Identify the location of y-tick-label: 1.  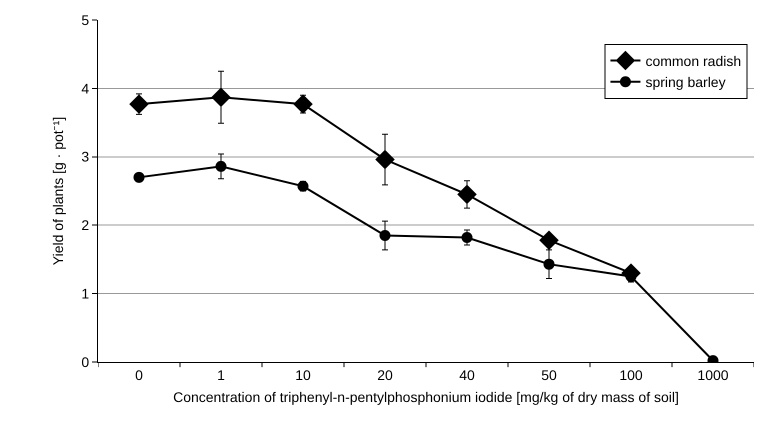
(85, 294).